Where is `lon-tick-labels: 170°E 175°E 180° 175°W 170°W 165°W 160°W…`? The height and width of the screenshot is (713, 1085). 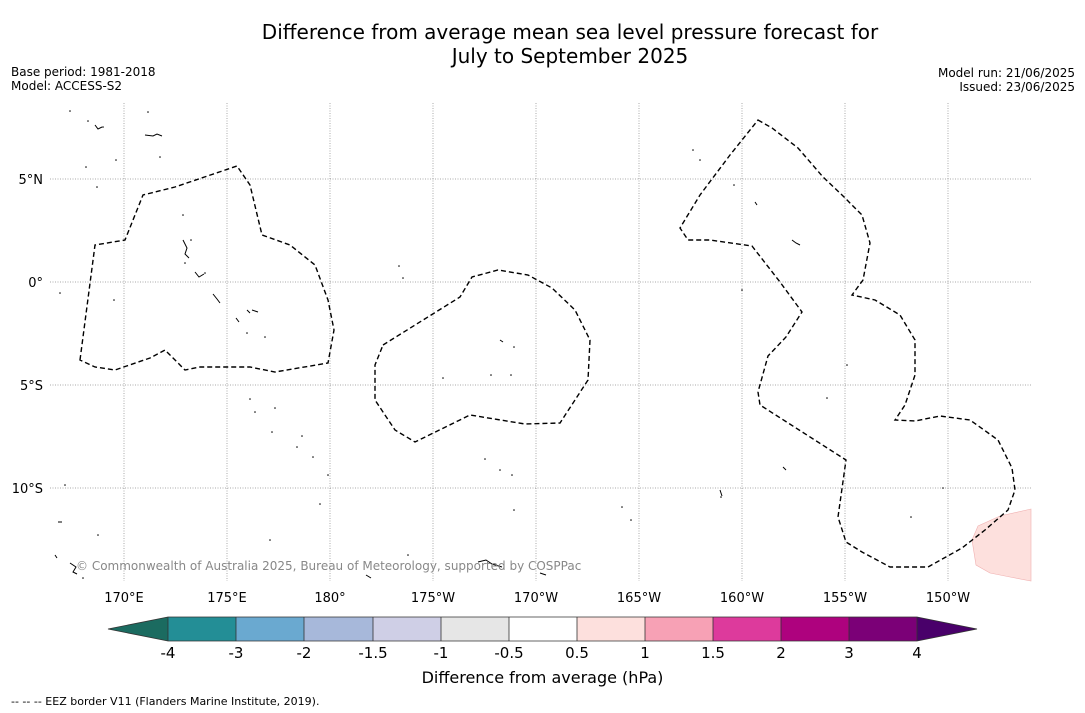 lon-tick-labels: 170°E 175°E 180° 175°W 170°W 165°W 160°W… is located at coordinates (537, 598).